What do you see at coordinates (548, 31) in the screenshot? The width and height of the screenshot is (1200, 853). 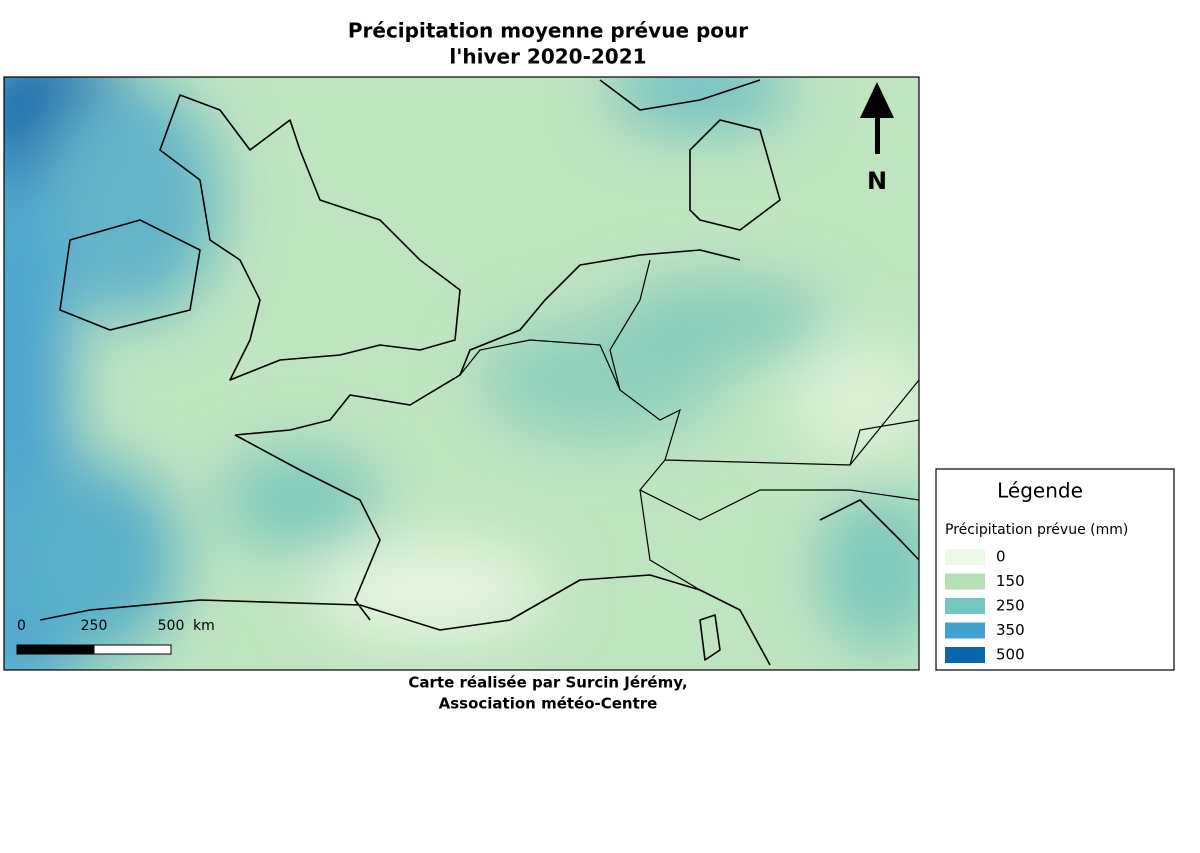 I see `title-line: Précipitation moyenne prévue pour` at bounding box center [548, 31].